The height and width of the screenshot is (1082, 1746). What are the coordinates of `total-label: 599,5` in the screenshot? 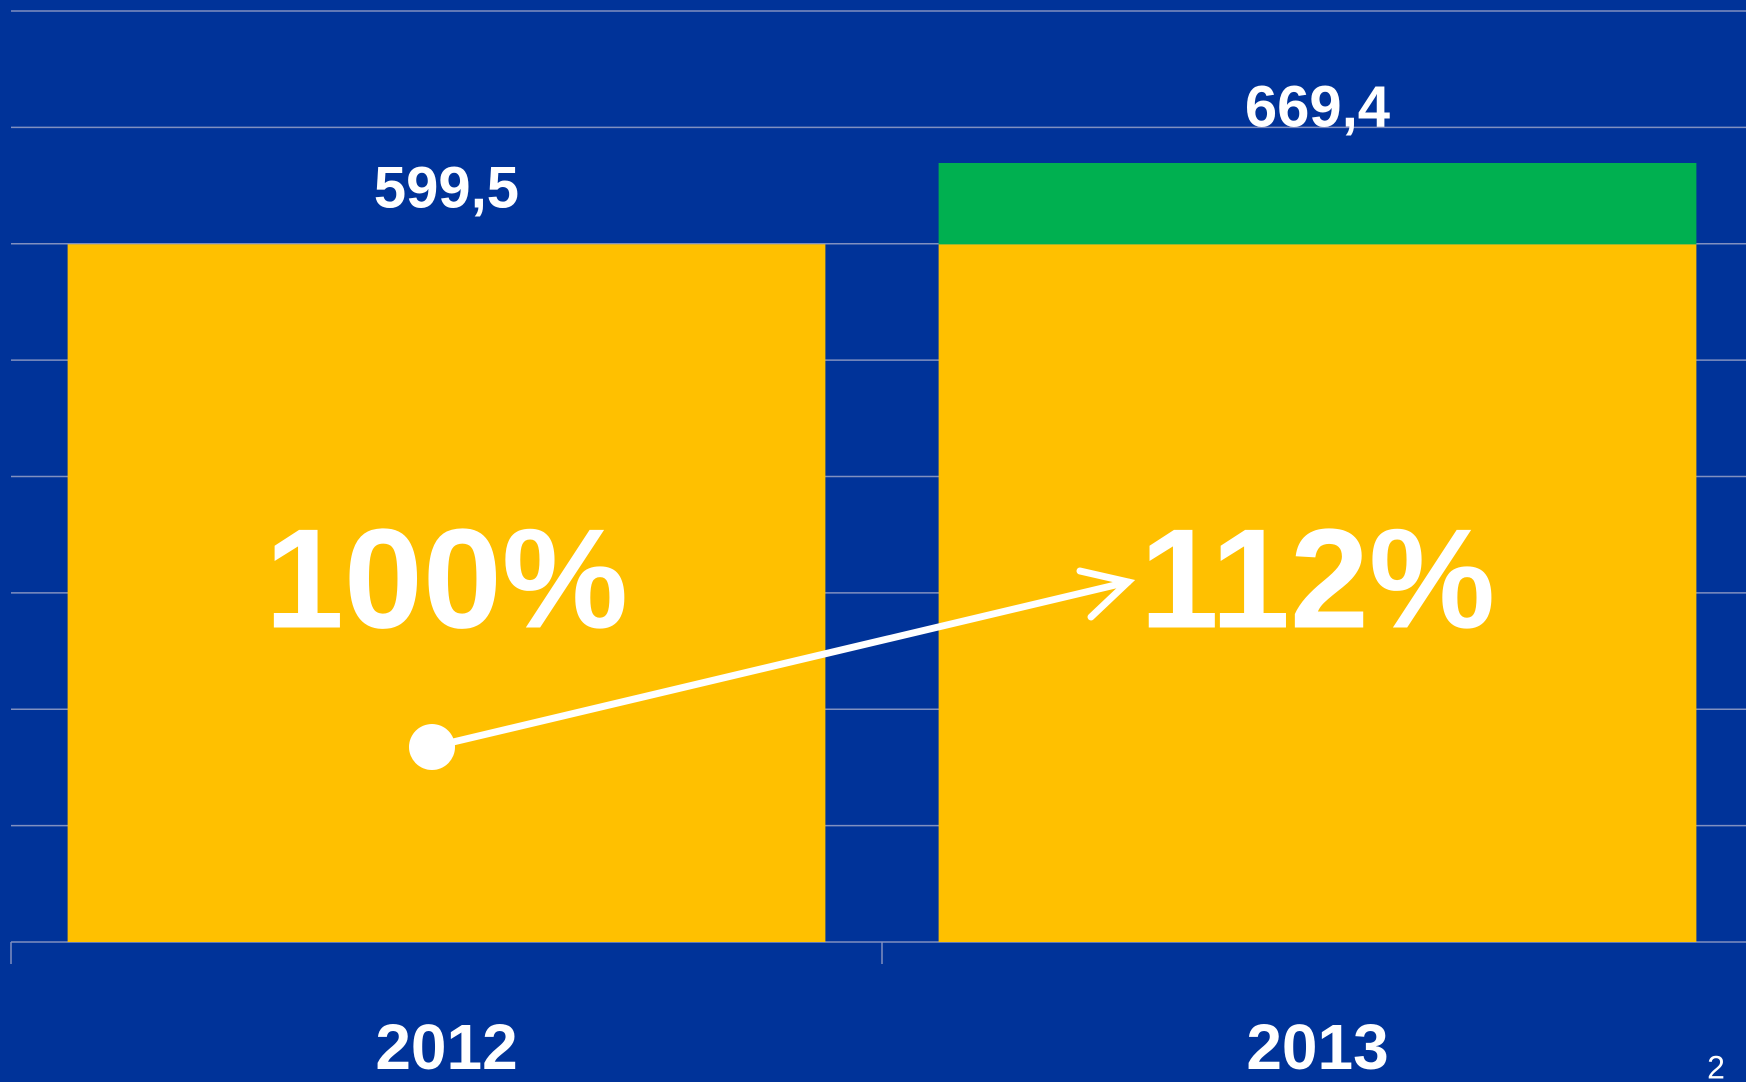 It's located at (446, 188).